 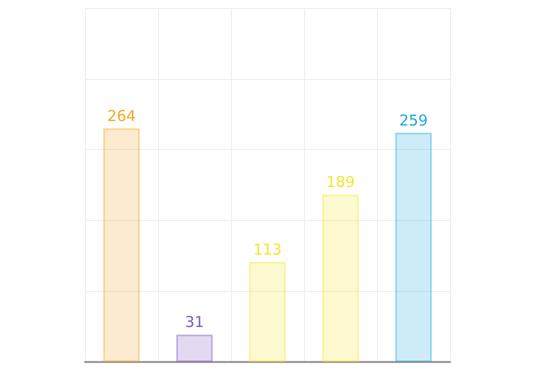 What do you see at coordinates (121, 115) in the screenshot?
I see `data-label: 264` at bounding box center [121, 115].